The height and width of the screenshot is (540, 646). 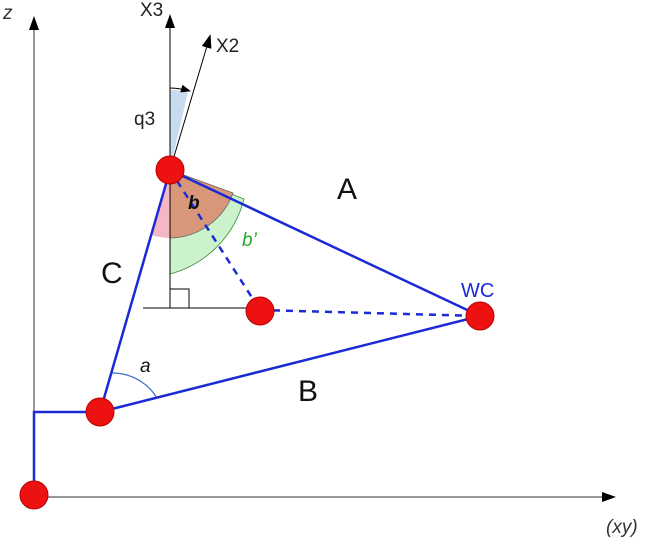 What do you see at coordinates (7, 13) in the screenshot?
I see `z-axis-label: z` at bounding box center [7, 13].